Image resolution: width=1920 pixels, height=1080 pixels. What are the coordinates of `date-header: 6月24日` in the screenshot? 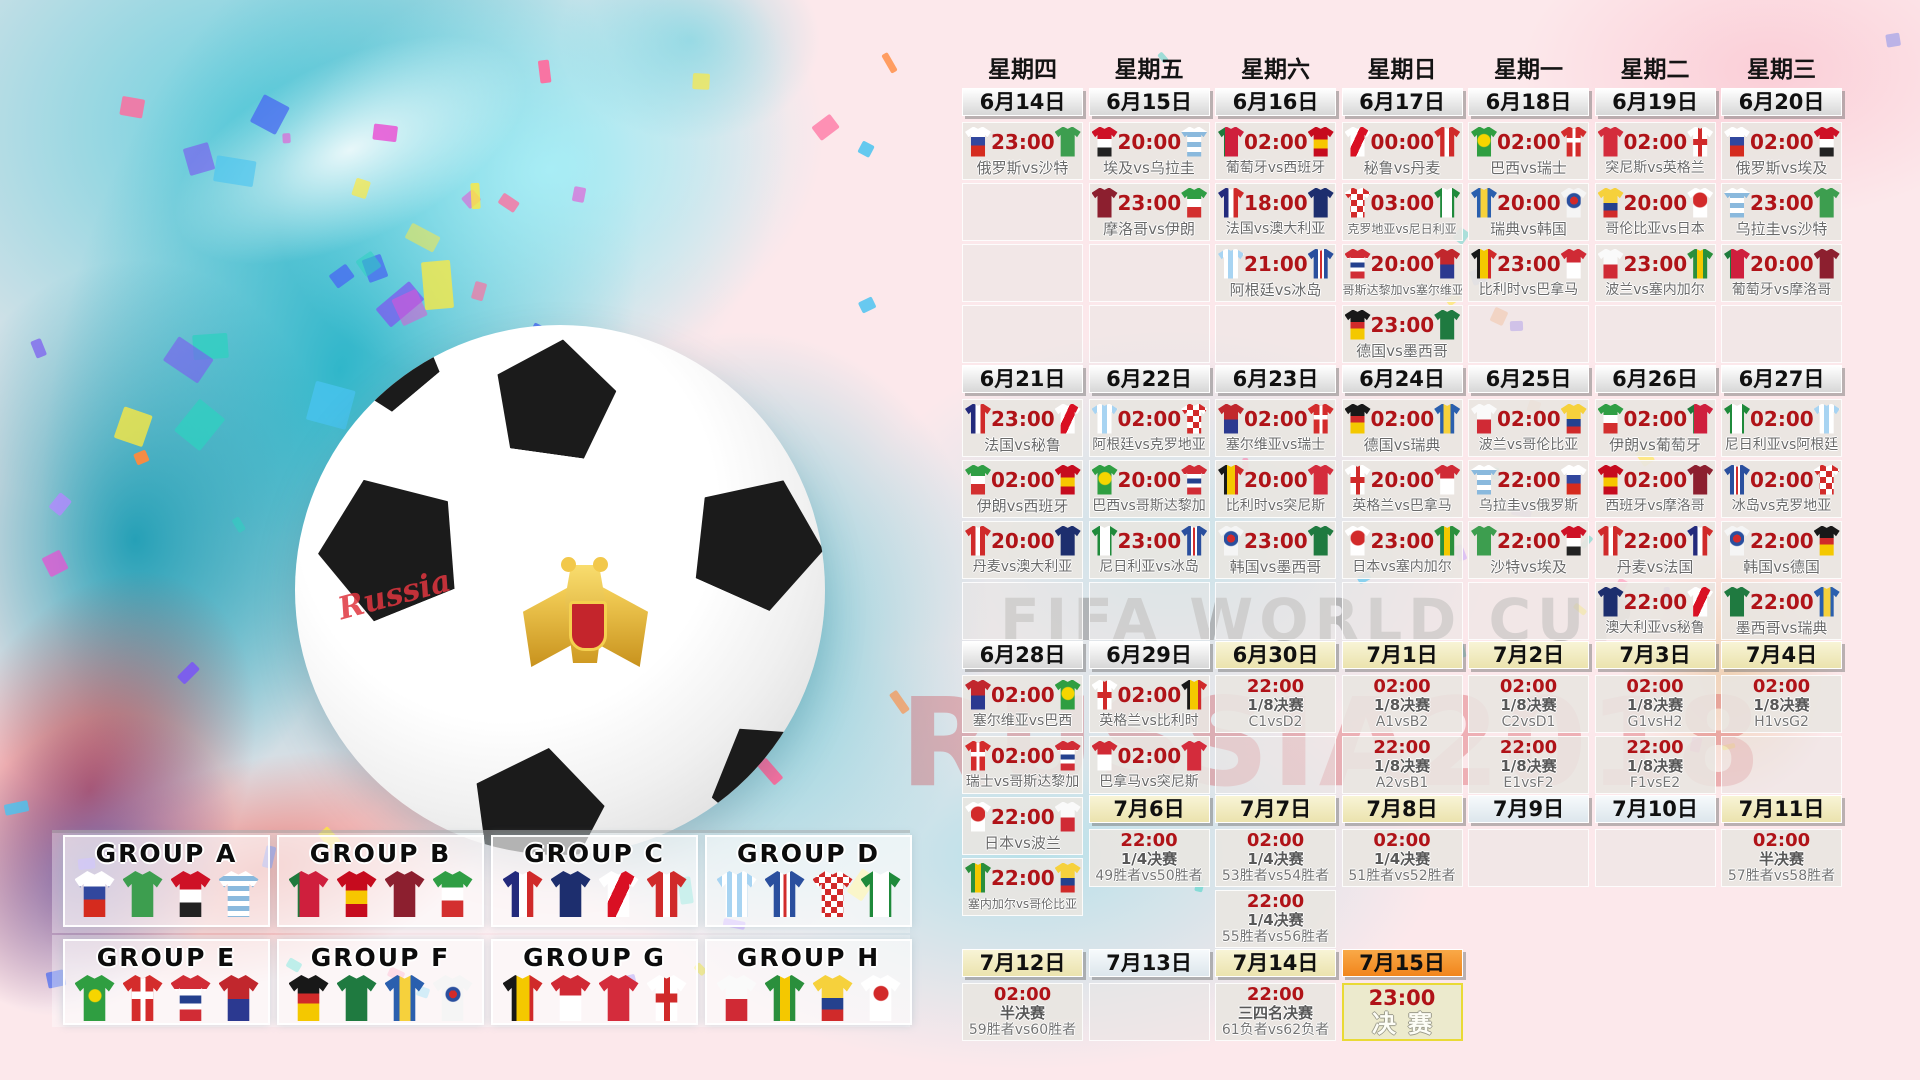 It's located at (1402, 379).